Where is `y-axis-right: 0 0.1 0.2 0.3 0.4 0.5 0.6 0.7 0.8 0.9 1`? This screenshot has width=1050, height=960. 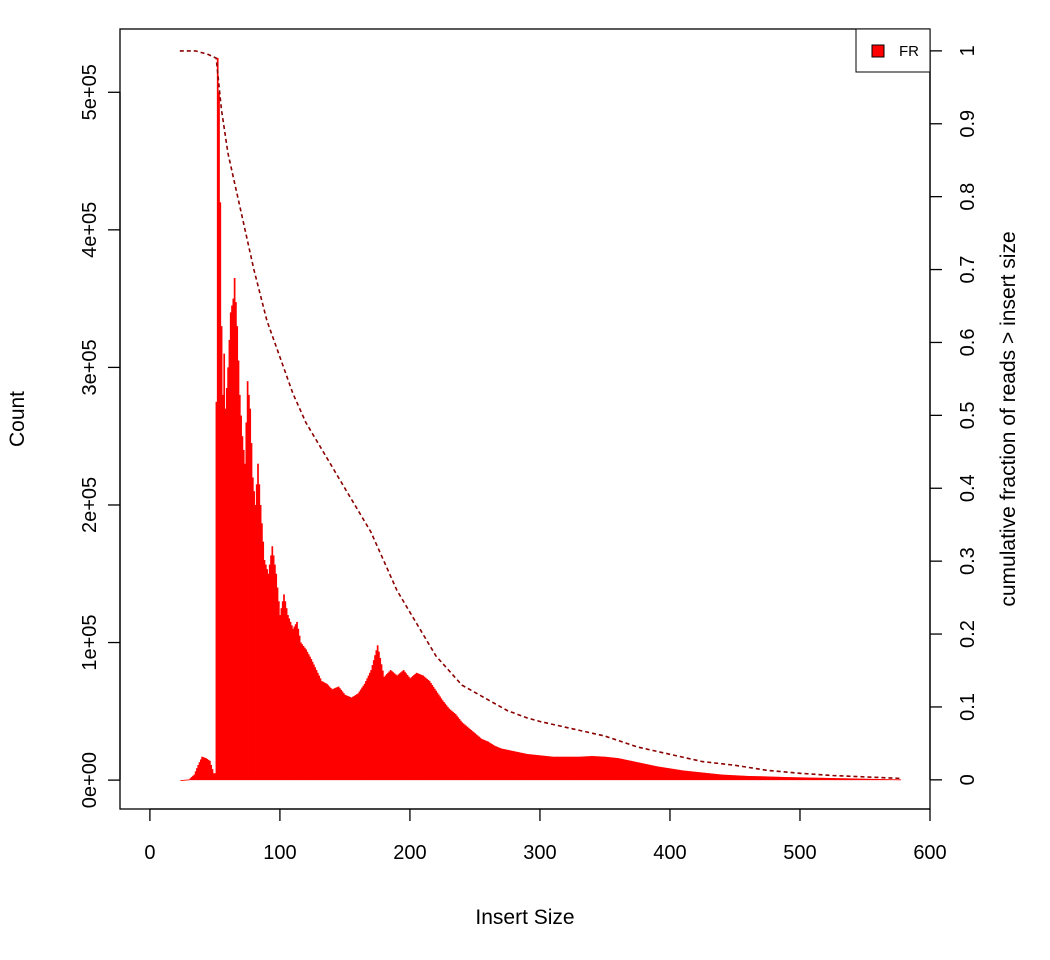 y-axis-right: 0 0.1 0.2 0.3 0.4 0.5 0.6 0.7 0.8 0.9 1 is located at coordinates (954, 415).